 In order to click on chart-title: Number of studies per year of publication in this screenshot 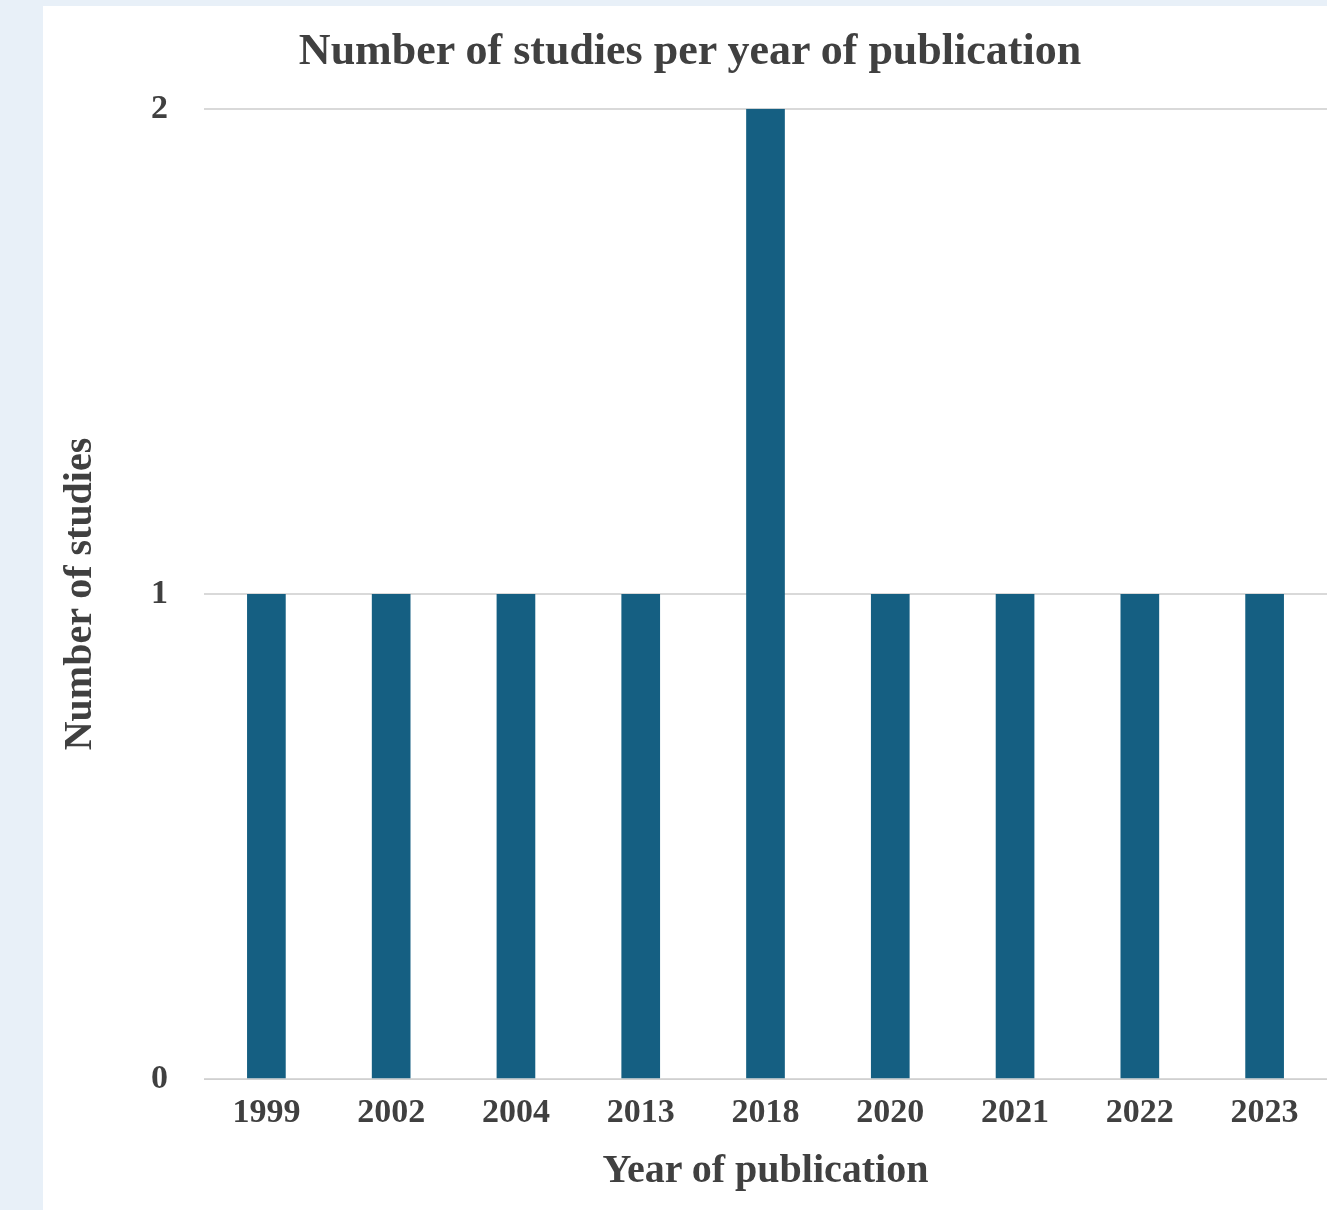, I will do `click(690, 49)`.